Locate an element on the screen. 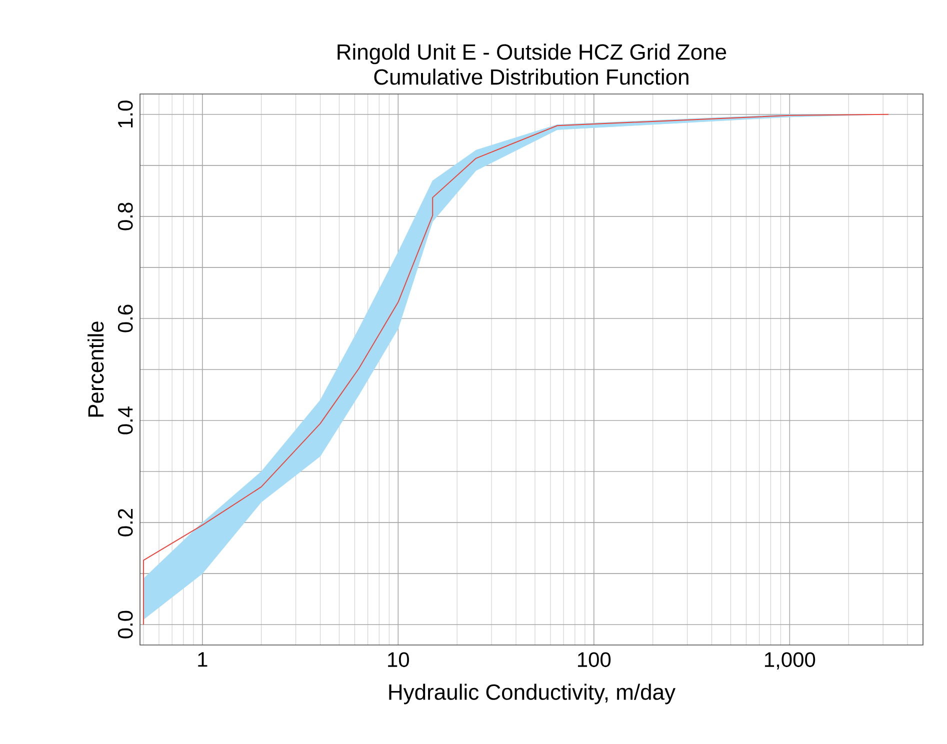 This screenshot has width=947, height=744. y-tick-label: 0.2 is located at coordinates (125, 522).